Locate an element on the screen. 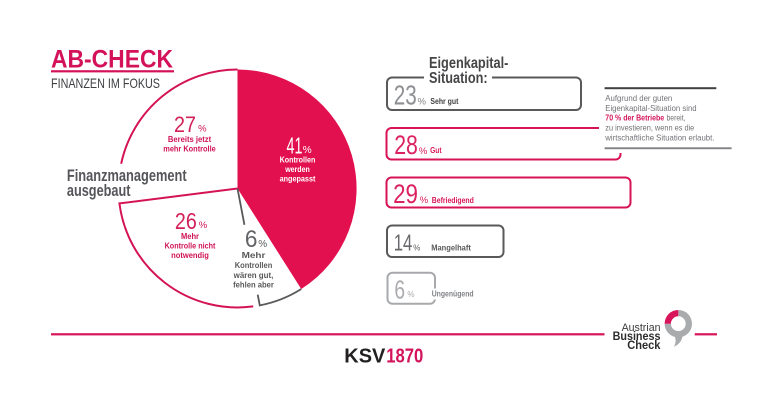 This screenshot has height=402, width=768. svg-text: 70 % der Betriebe is located at coordinates (634, 118).